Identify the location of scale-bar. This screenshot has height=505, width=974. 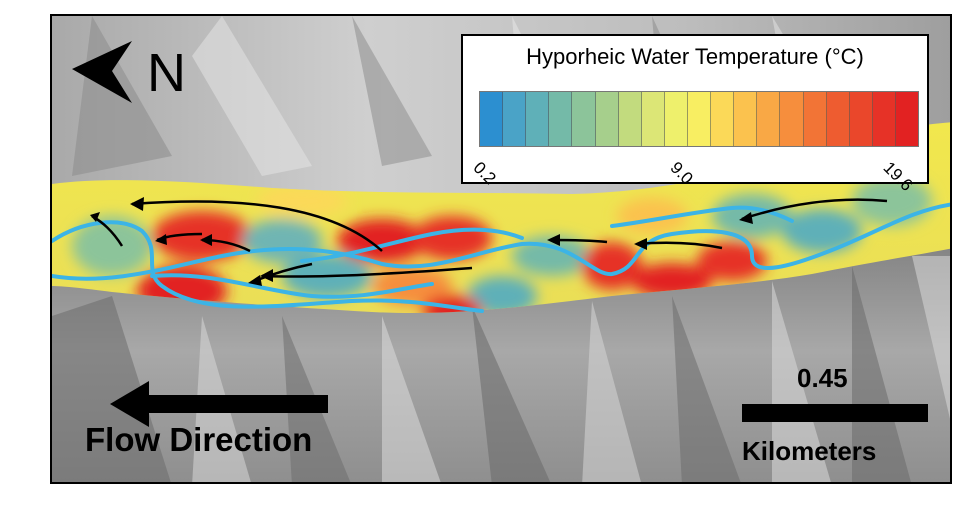
(835, 413).